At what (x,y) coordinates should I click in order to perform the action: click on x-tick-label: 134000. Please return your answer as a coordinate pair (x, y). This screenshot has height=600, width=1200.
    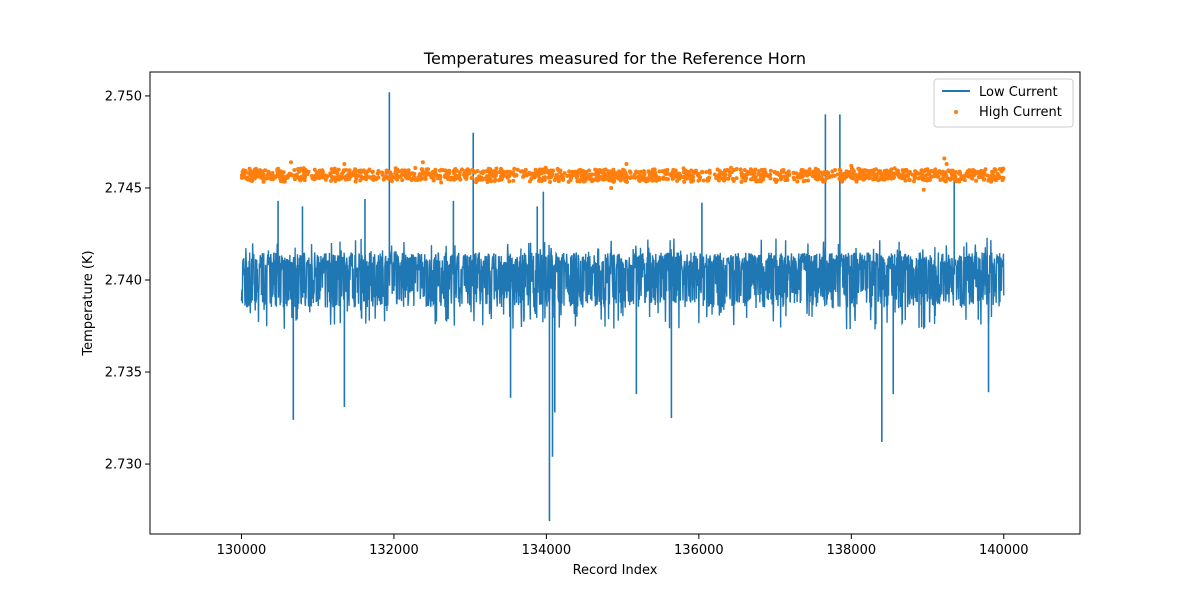
    Looking at the image, I should click on (547, 550).